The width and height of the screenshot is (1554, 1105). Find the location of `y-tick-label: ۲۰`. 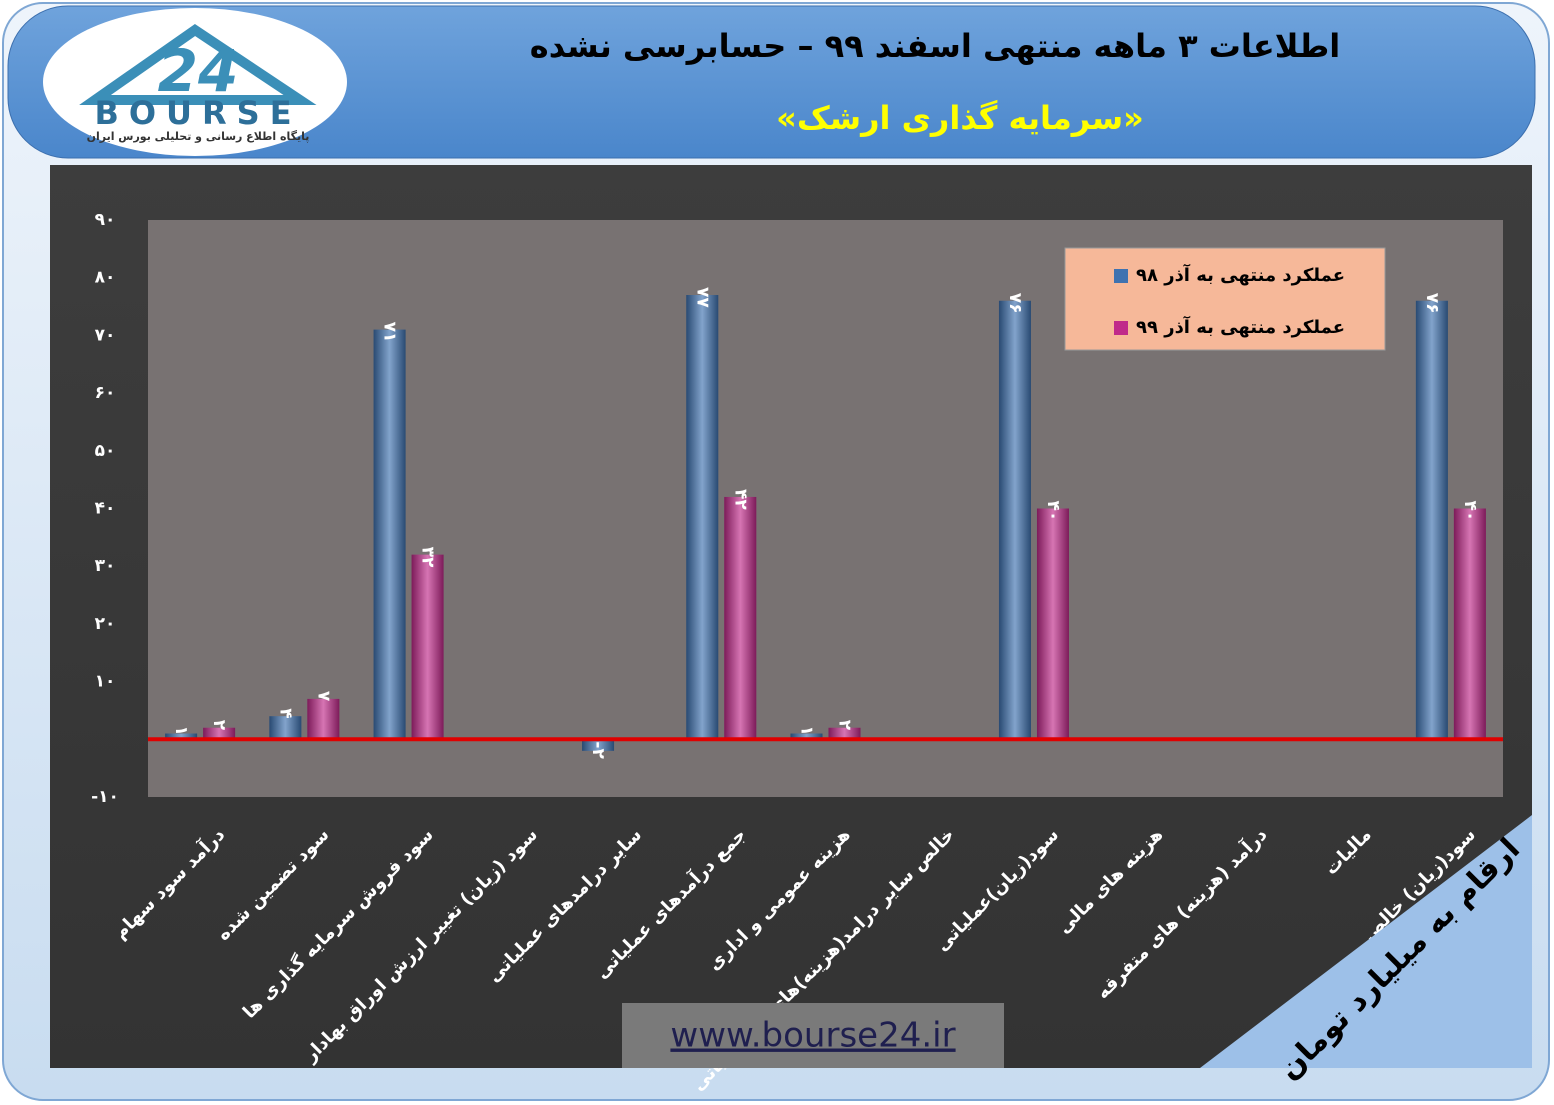

y-tick-label: ۲۰ is located at coordinates (105, 624).